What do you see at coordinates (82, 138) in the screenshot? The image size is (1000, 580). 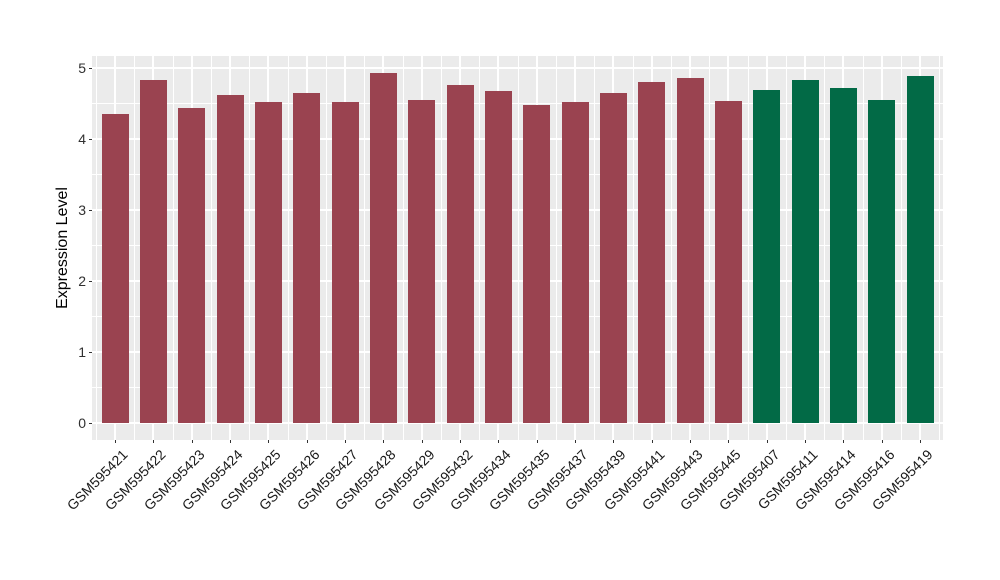 I see `y-tick-label: 4` at bounding box center [82, 138].